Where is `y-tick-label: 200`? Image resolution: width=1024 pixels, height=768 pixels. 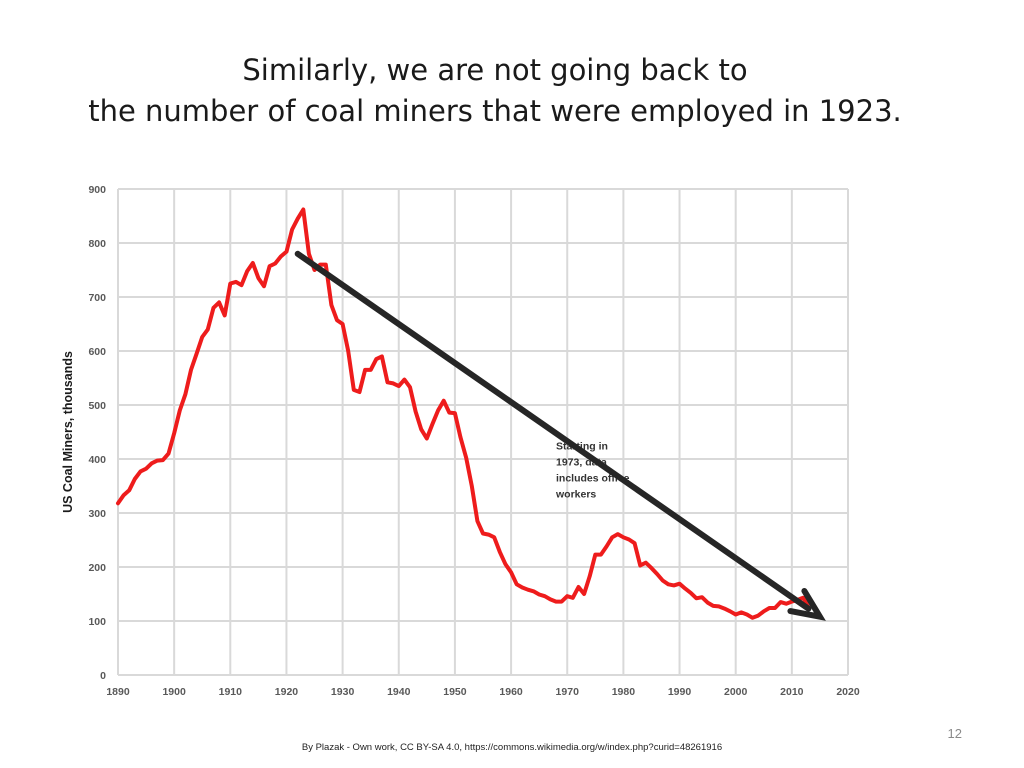
y-tick-label: 200 is located at coordinates (97, 568).